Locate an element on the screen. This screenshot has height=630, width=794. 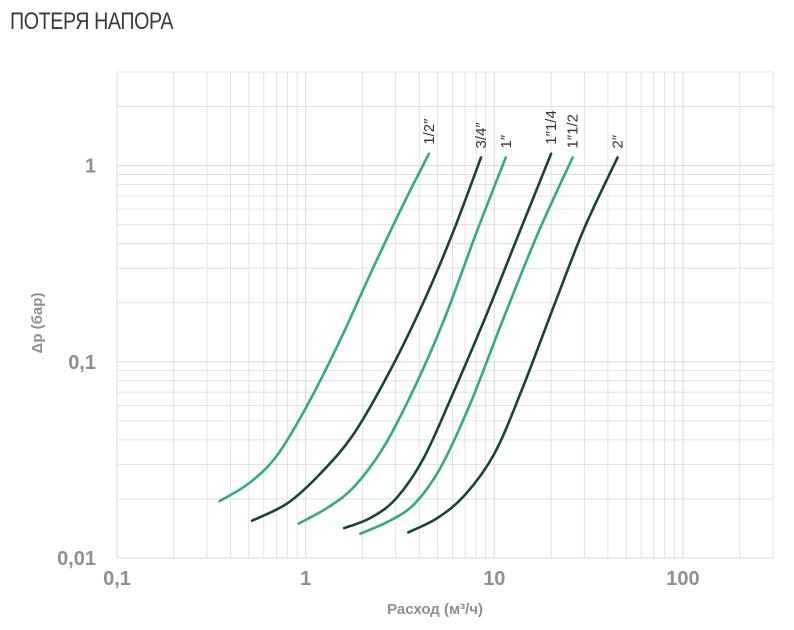
series-label-4: 1″1/4 is located at coordinates (551, 127).